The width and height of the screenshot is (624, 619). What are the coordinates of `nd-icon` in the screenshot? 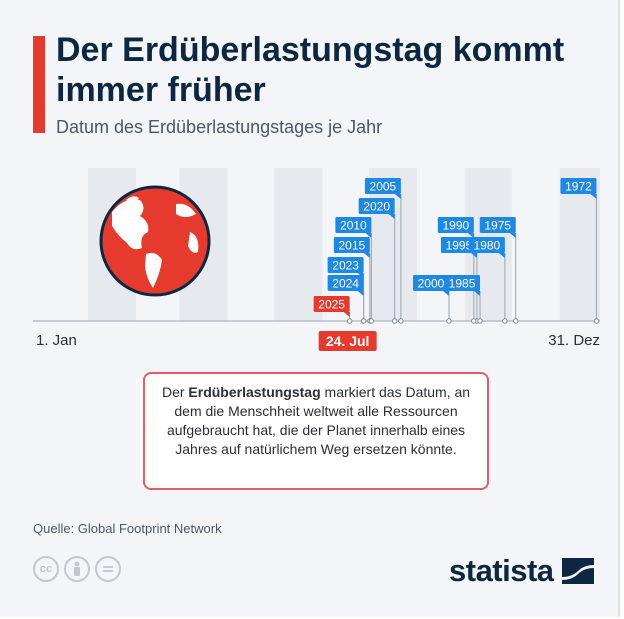 It's located at (108, 569).